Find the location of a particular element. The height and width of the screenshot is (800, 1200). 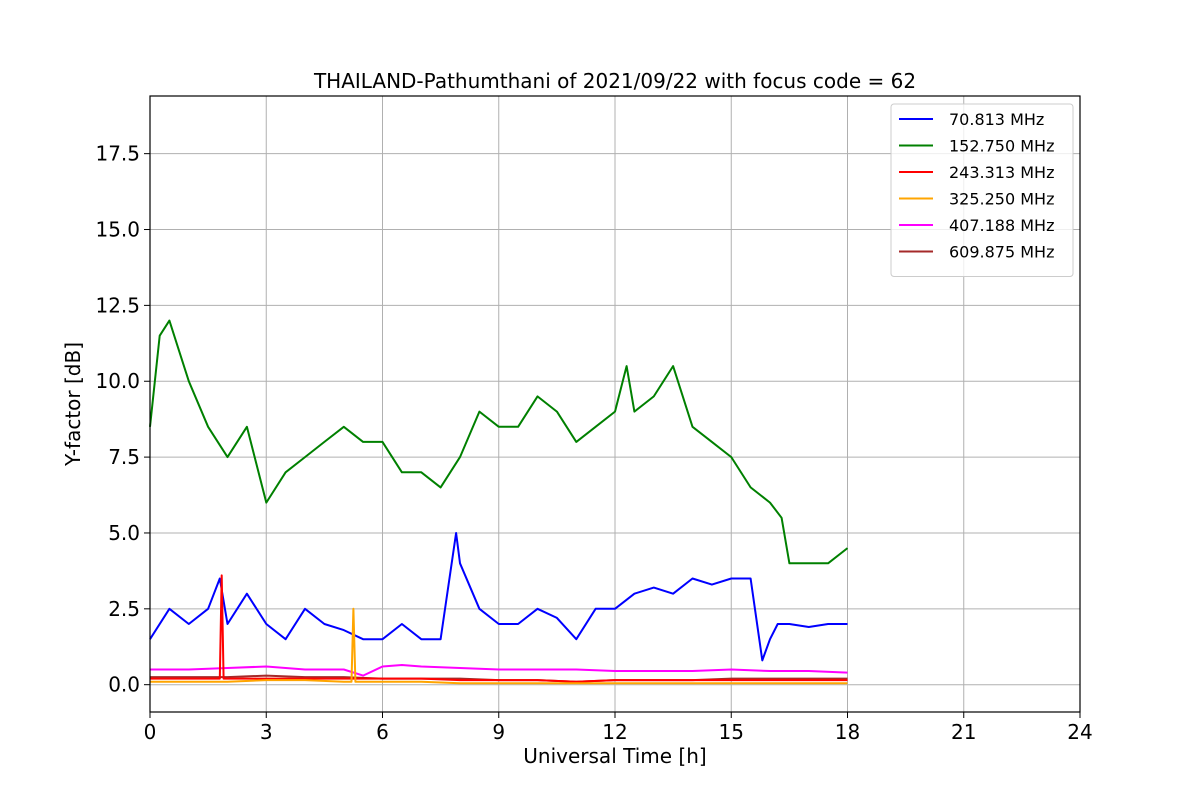

legend-label: 70.813 MHz is located at coordinates (996, 119).